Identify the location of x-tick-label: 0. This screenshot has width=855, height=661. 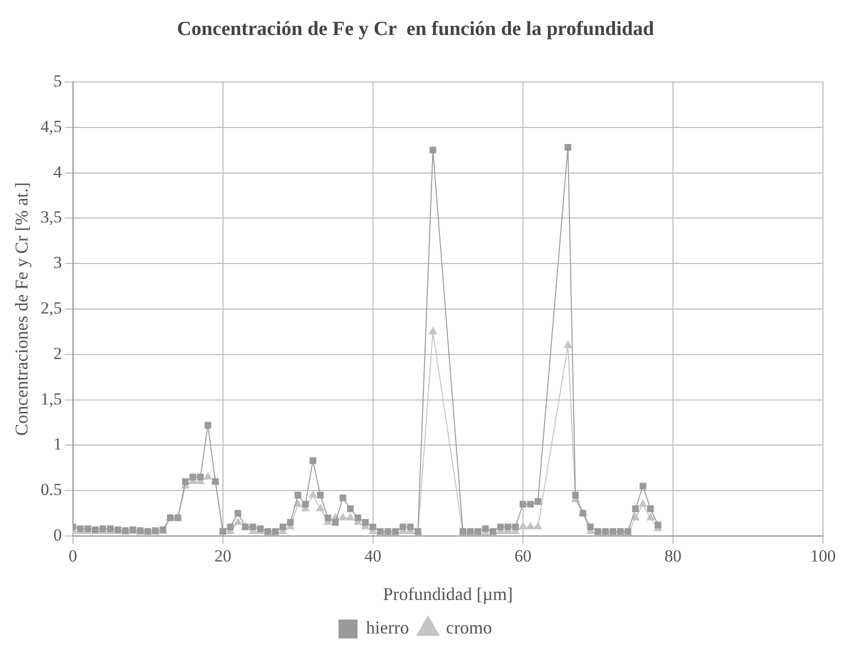
(73, 556).